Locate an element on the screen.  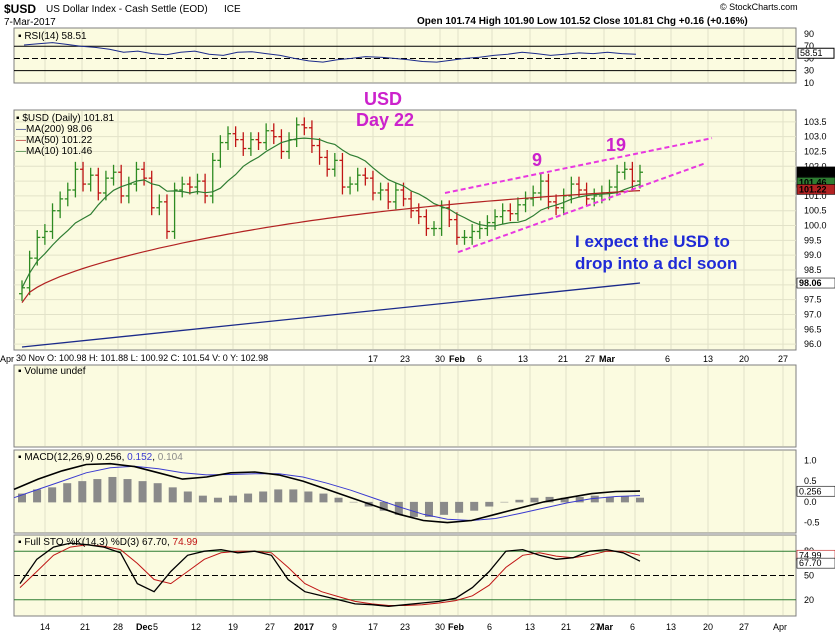
legend-ma200: —MA(200) 98.06 is located at coordinates (54, 129).